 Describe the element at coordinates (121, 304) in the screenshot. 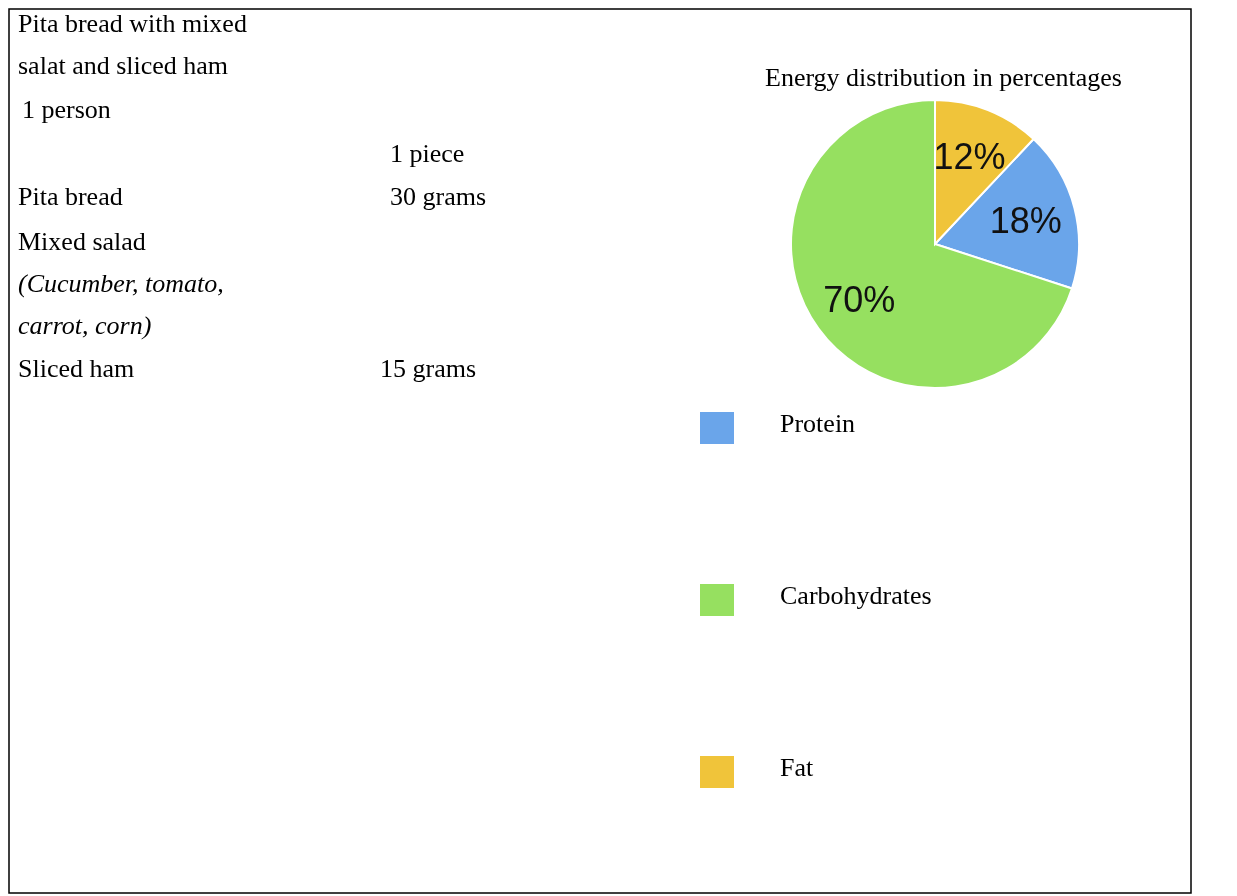

I see `text: (Cucumber, tomato, carrot, corn)` at that location.